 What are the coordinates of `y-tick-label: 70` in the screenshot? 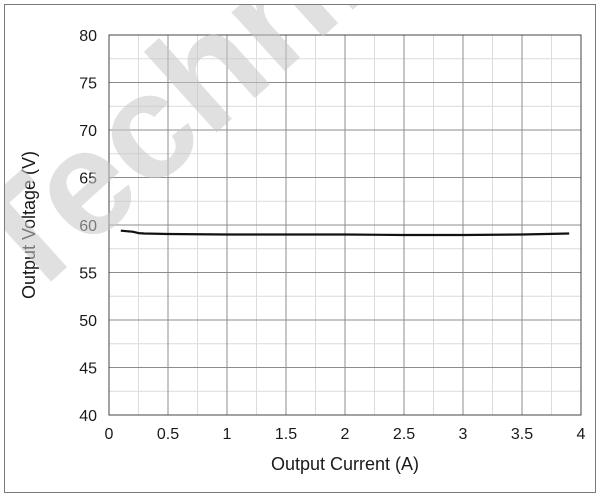 It's located at (88, 131).